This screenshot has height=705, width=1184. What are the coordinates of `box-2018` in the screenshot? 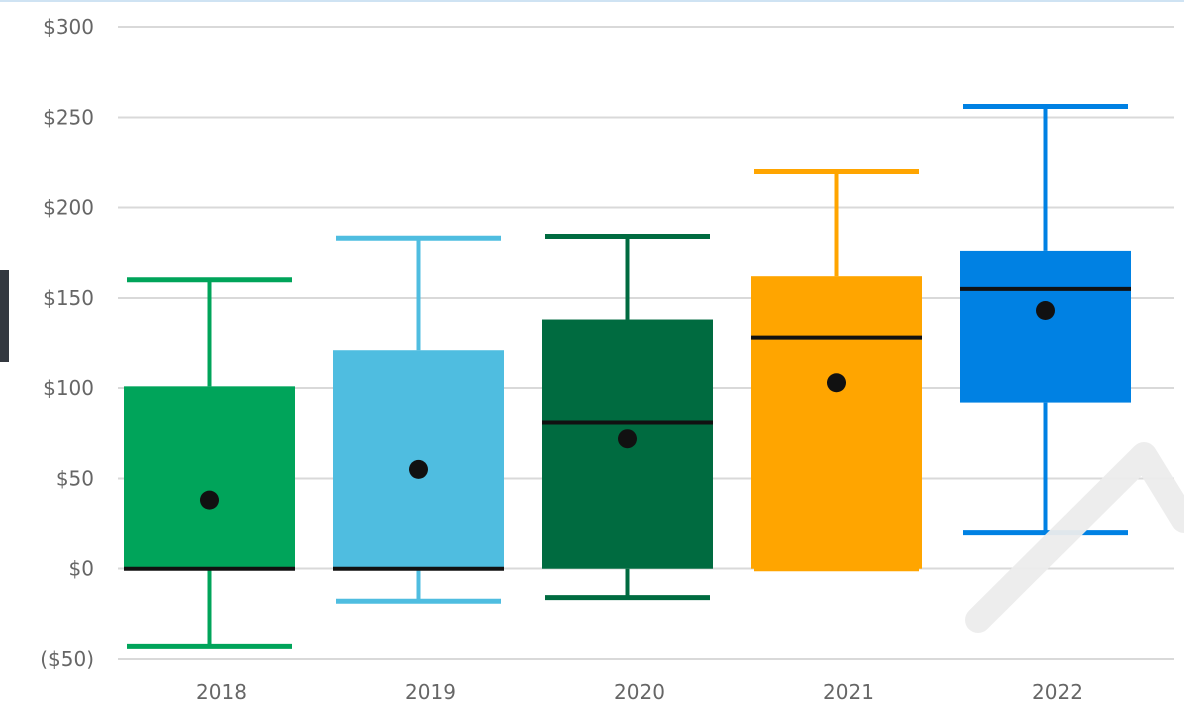 It's located at (209, 477).